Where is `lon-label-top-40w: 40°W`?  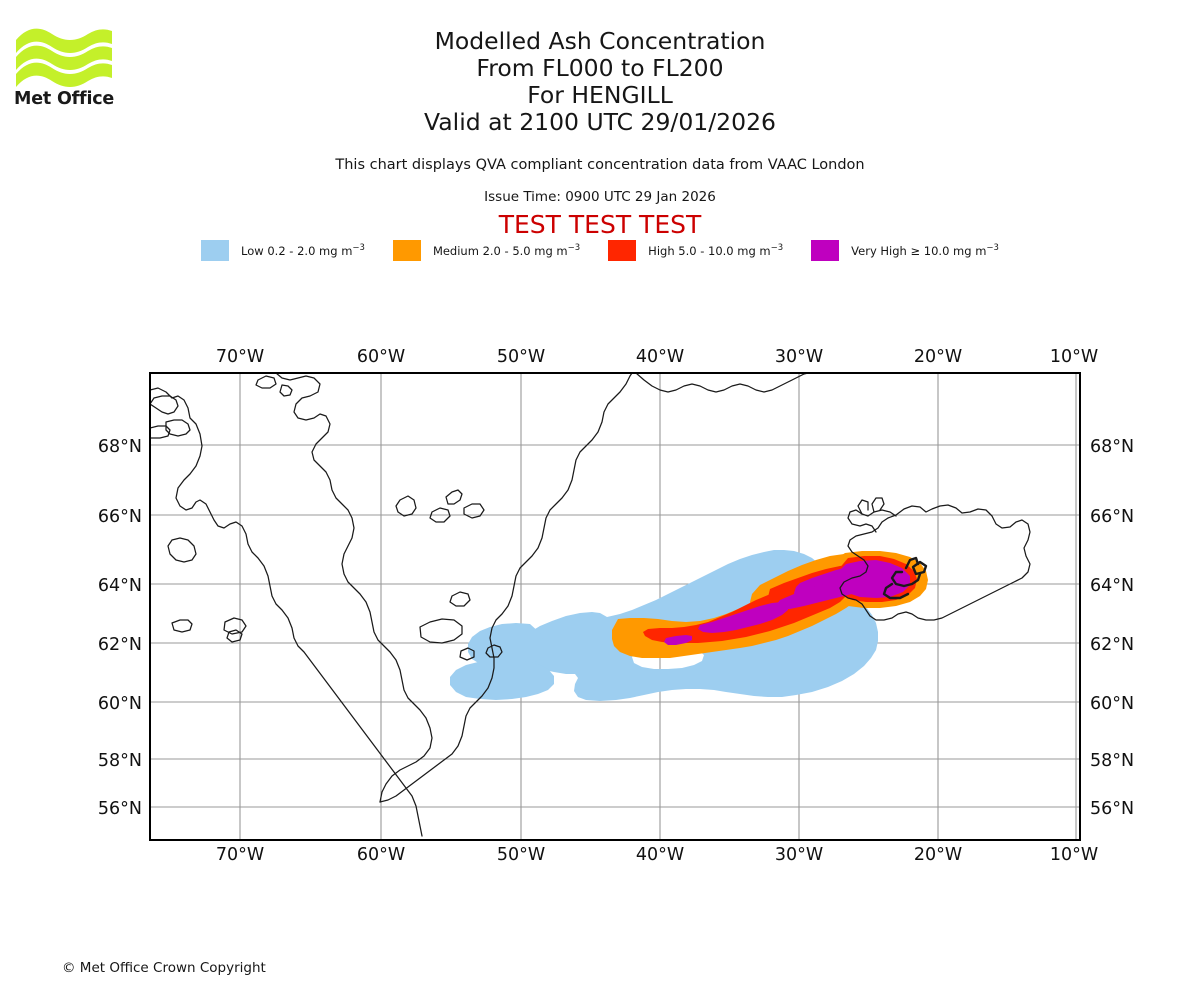
lon-label-top-40w: 40°W is located at coordinates (660, 357).